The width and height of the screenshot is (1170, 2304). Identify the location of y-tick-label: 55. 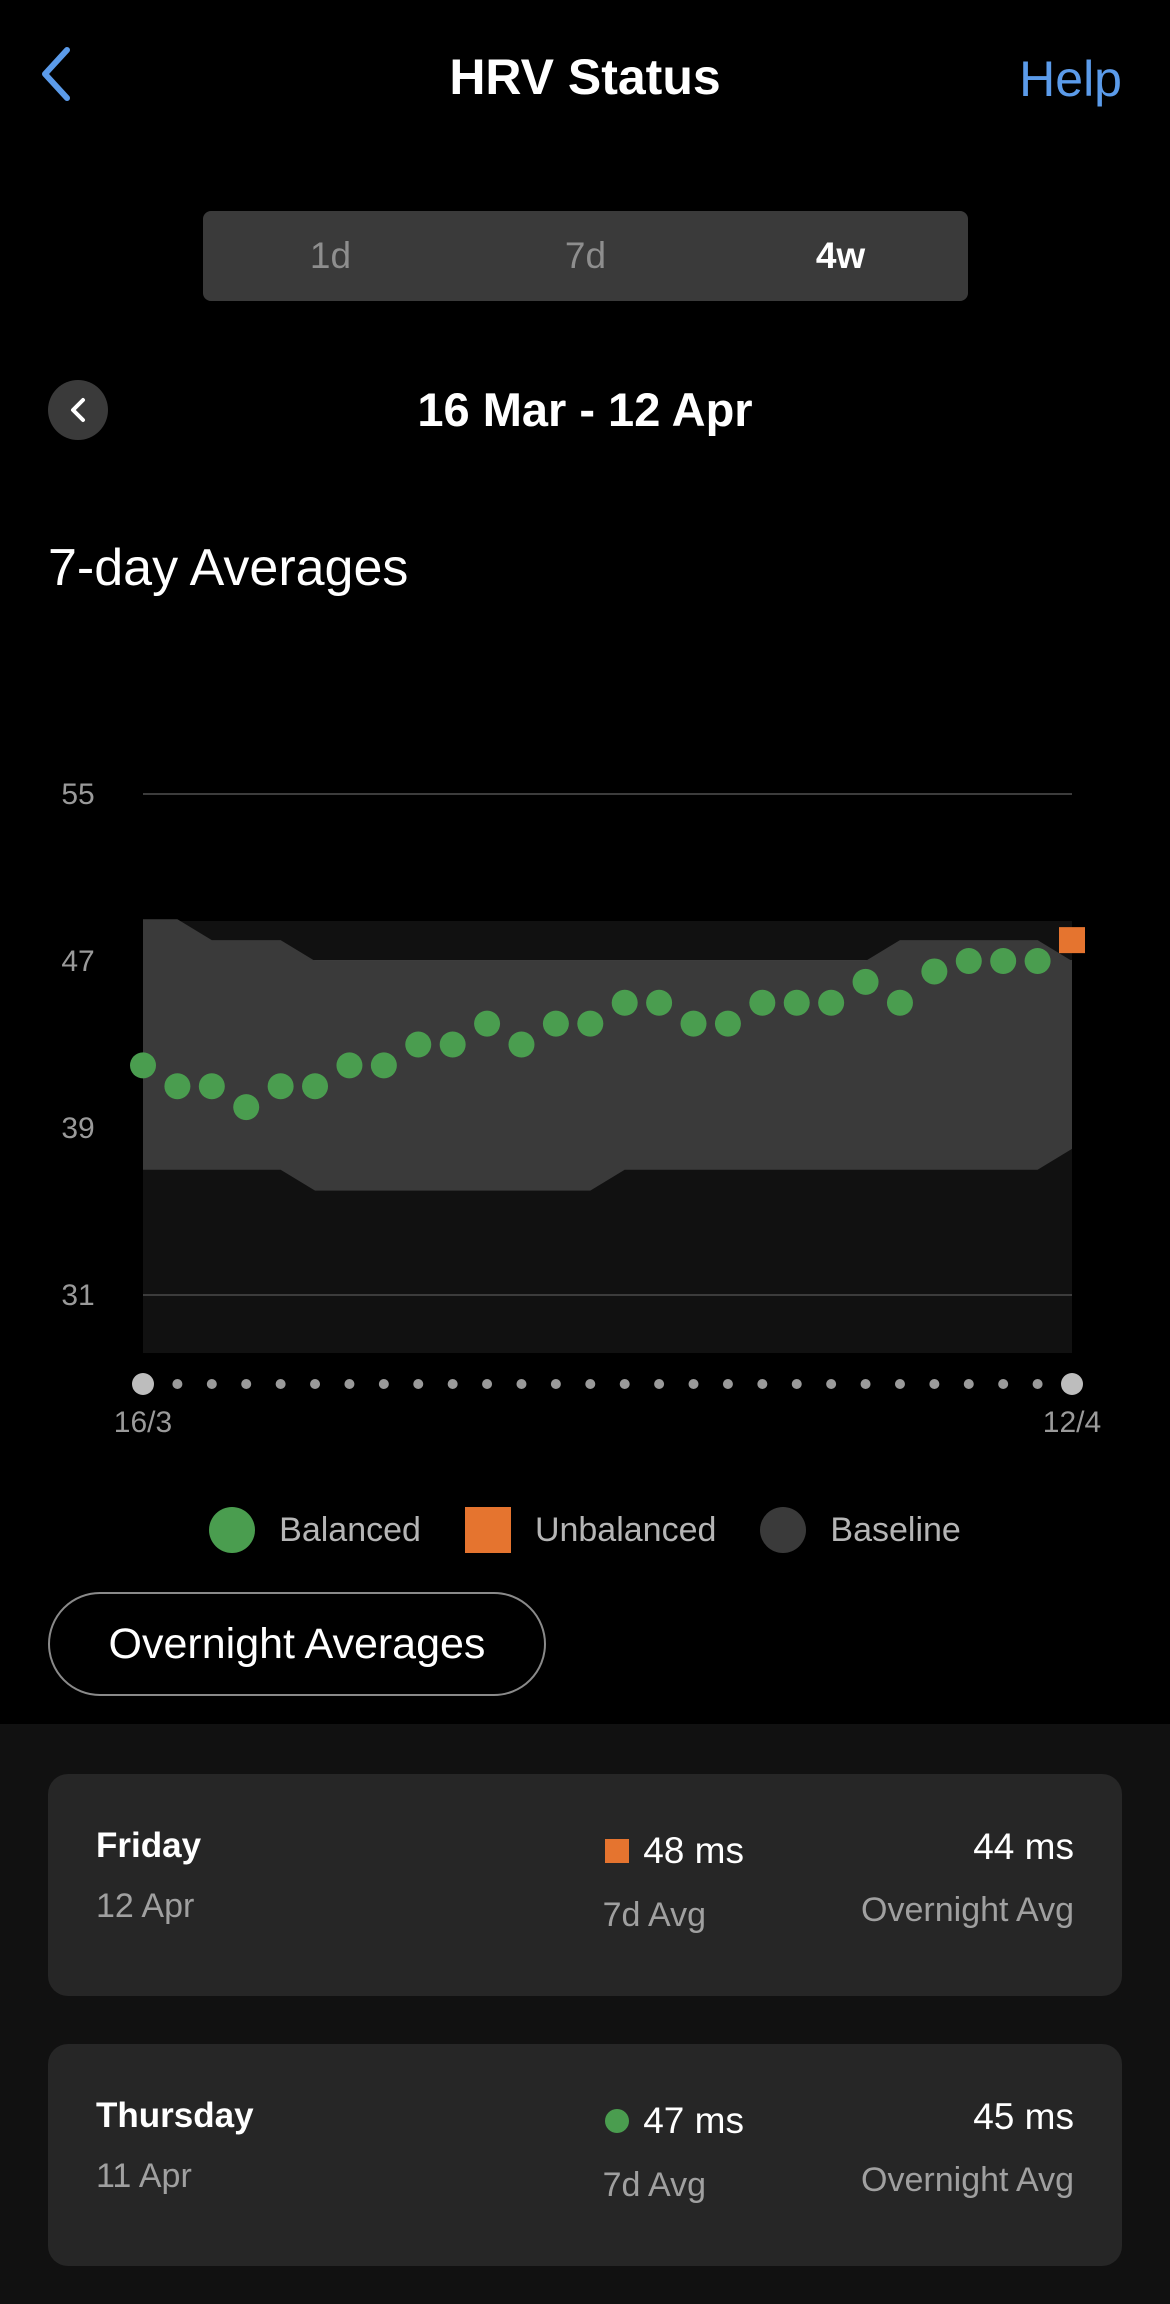
(77, 794).